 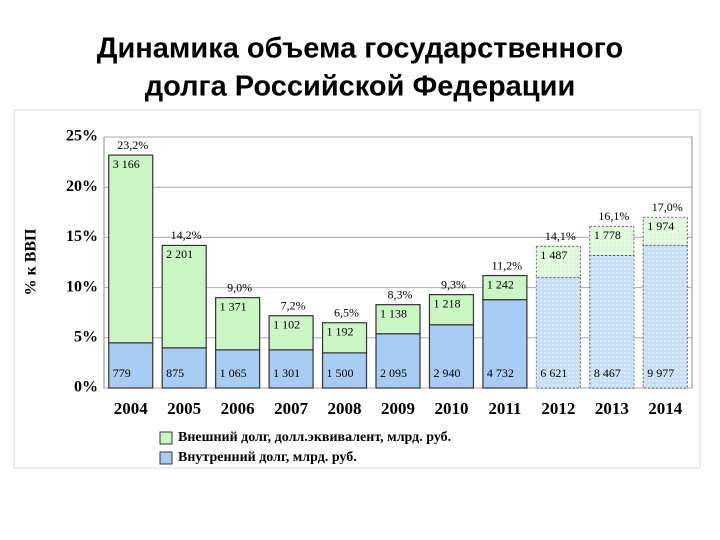 I want to click on segment-label: 1 500, so click(x=340, y=373).